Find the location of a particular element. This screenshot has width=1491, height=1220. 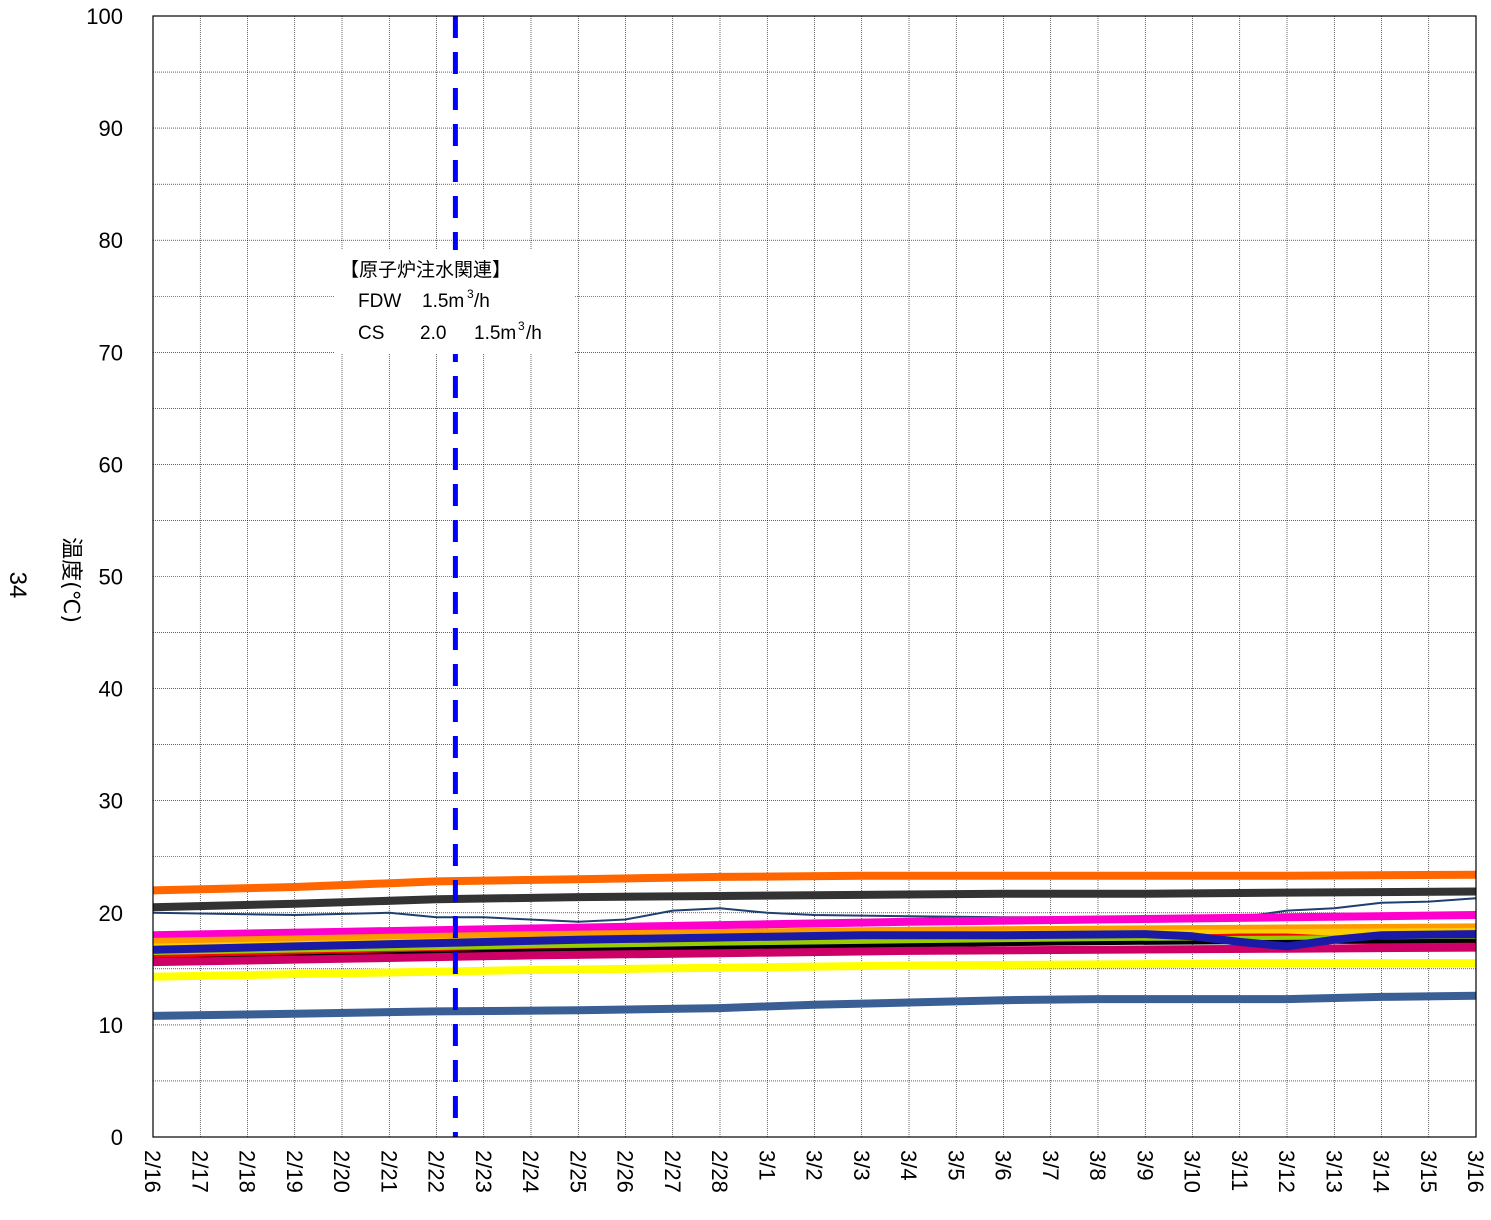

y-tick-label: 40 is located at coordinates (111, 689).